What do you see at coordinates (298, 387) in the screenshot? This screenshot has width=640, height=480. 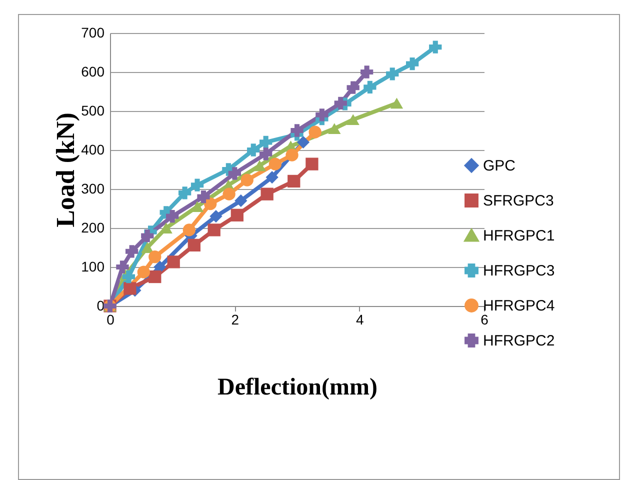 I see `x-axis-title: Deflection(mm)` at bounding box center [298, 387].